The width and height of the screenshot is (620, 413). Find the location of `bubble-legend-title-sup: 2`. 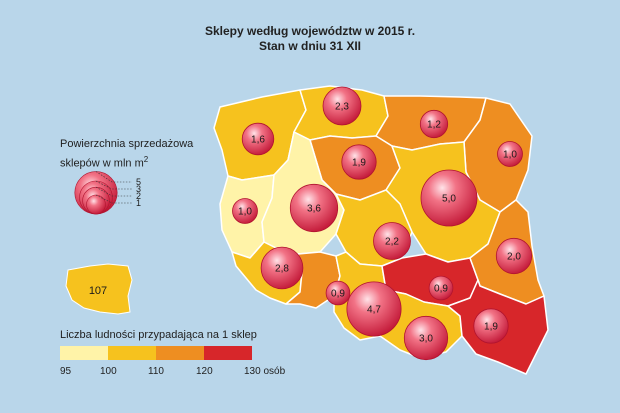

bubble-legend-title-sup: 2 is located at coordinates (146, 159).